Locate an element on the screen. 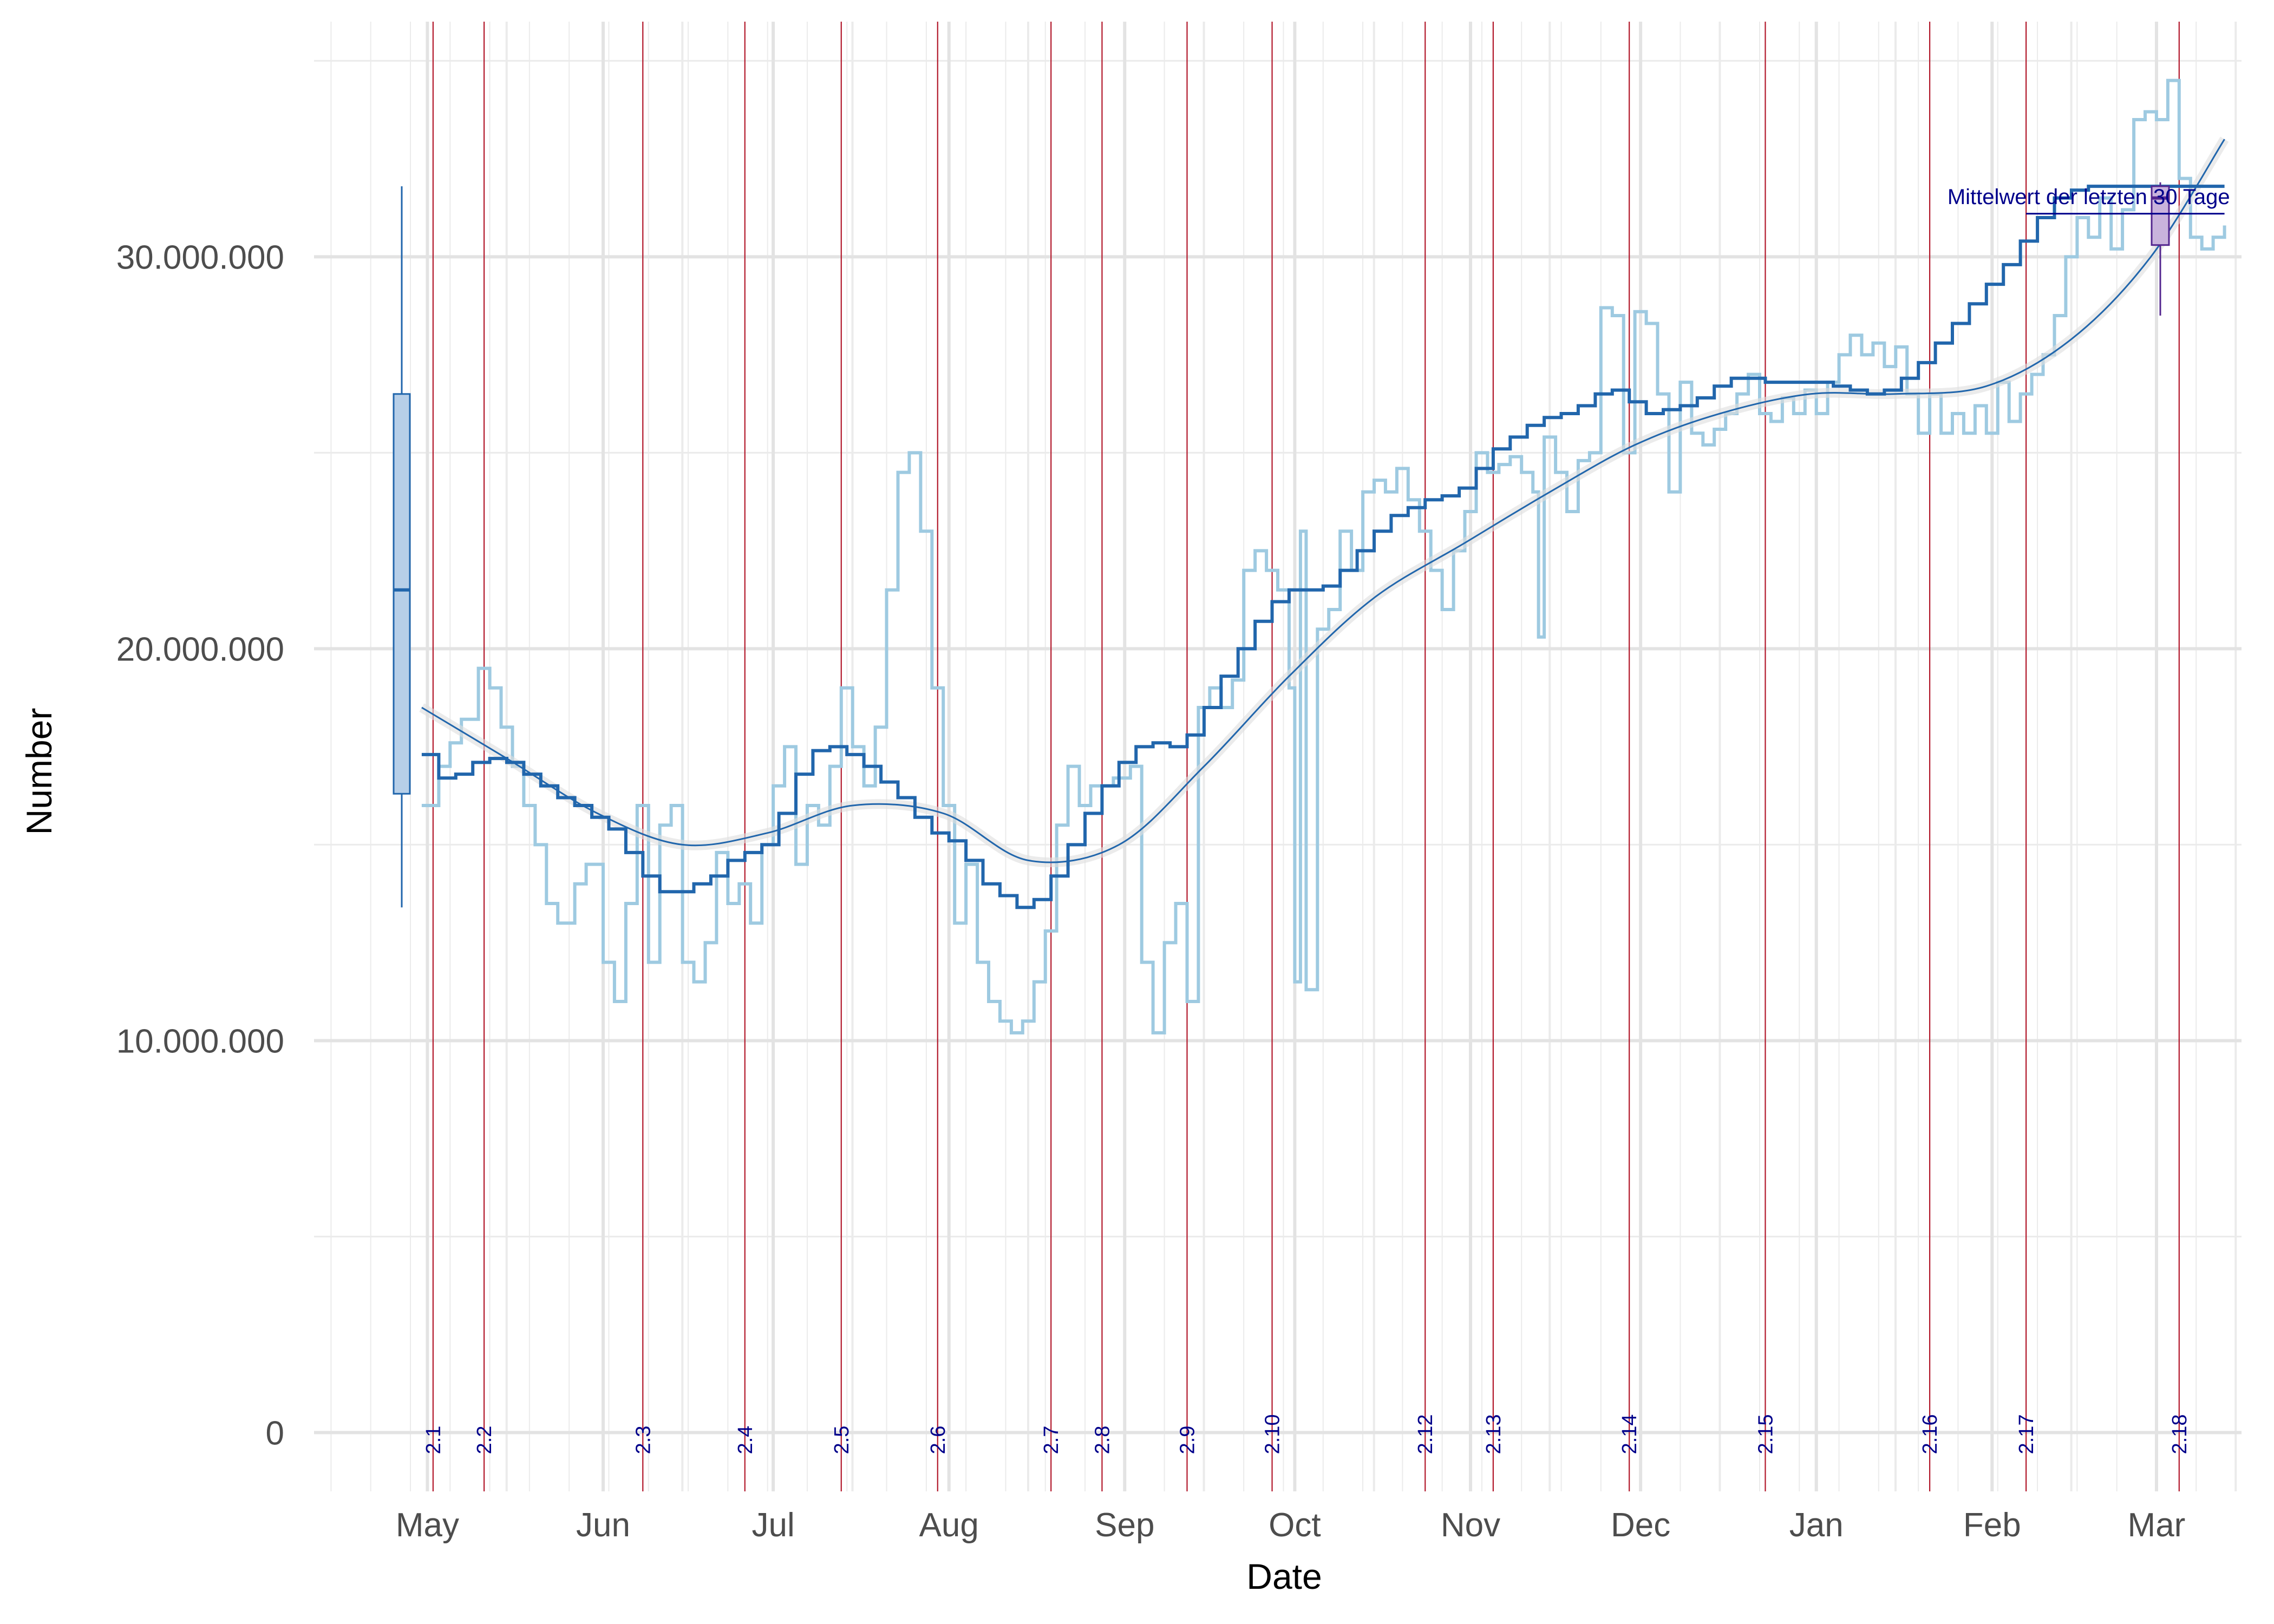 The height and width of the screenshot is (1624, 2274). y-tick-label: 0 is located at coordinates (275, 1433).